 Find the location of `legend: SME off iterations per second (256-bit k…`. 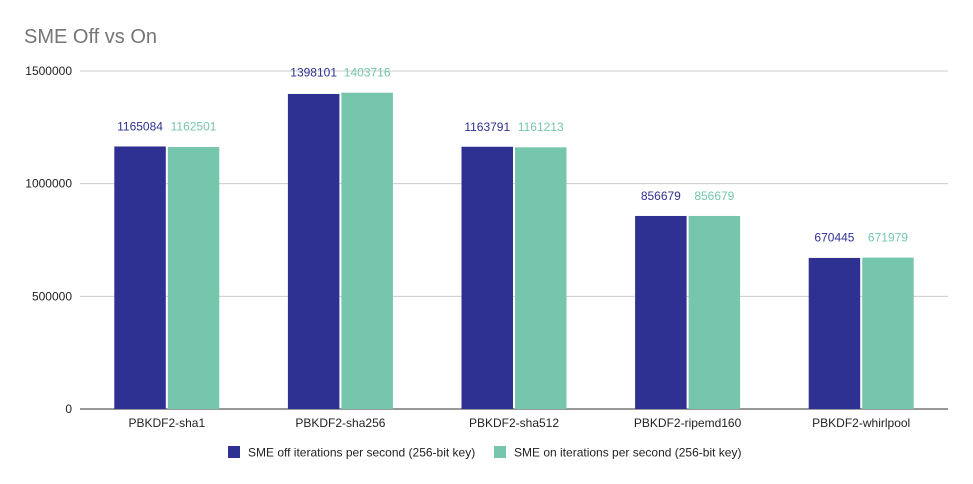

legend: SME off iterations per second (256-bit k… is located at coordinates (484, 453).